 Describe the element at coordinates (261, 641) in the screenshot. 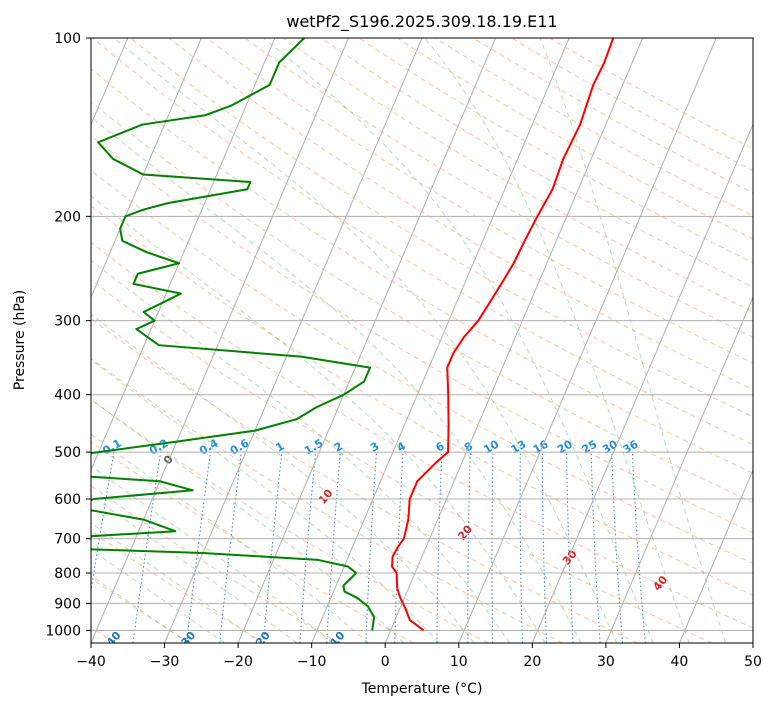

I see `dry-adiabat-label: -20` at that location.